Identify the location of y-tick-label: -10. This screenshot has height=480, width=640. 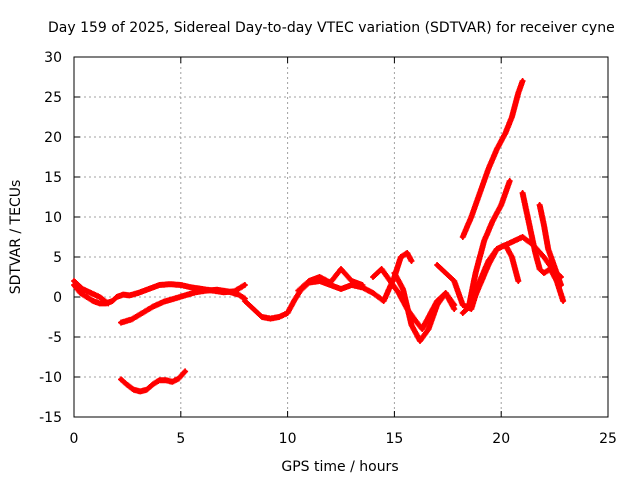
(50, 378).